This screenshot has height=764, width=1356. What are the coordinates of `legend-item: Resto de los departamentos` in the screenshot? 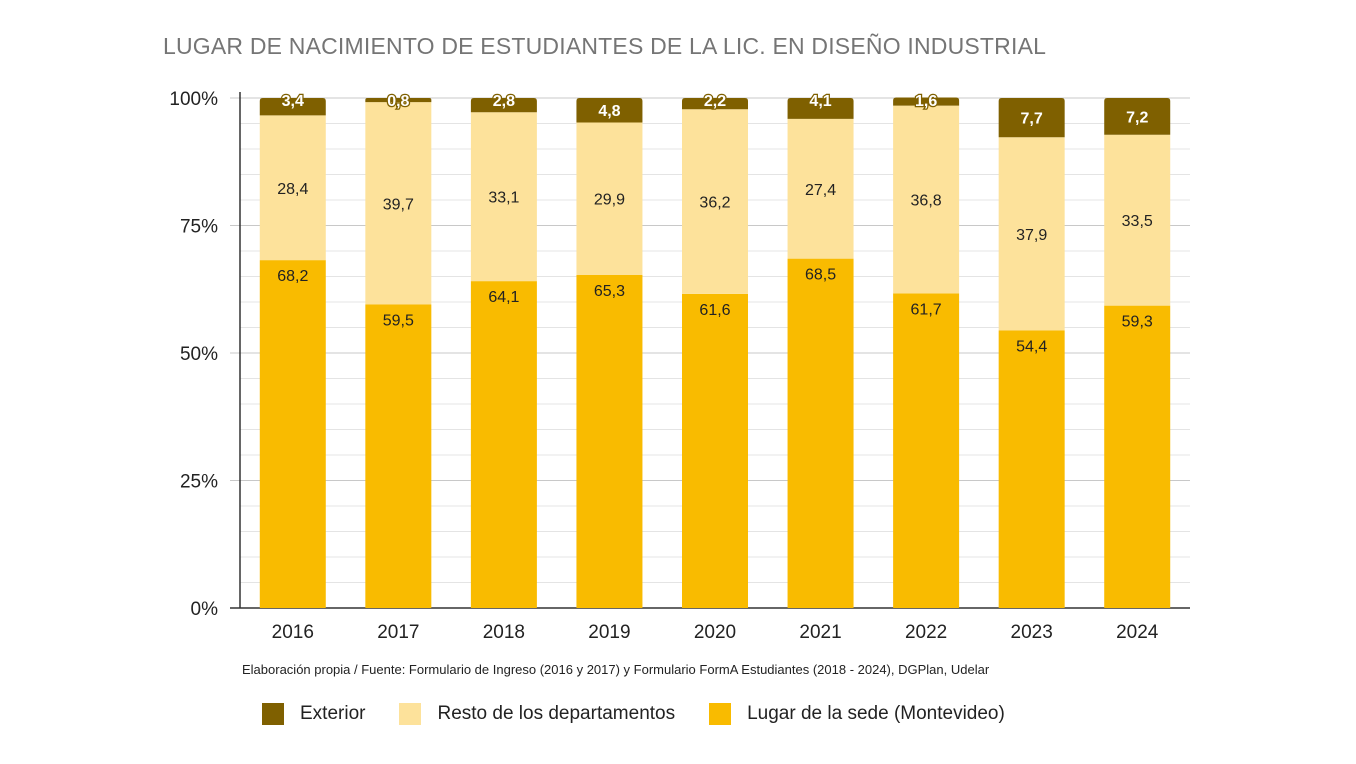 It's located at (537, 714).